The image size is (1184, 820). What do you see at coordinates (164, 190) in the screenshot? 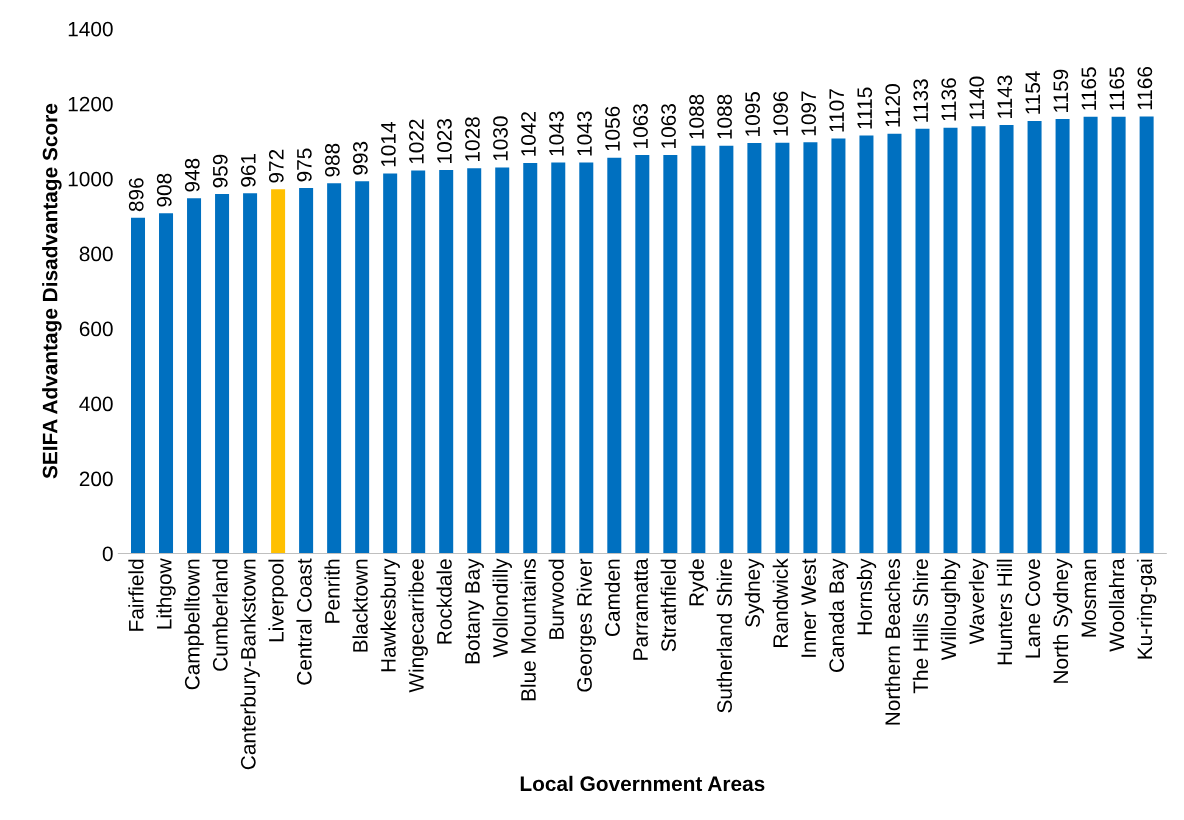
I see `data-label: 908` at bounding box center [164, 190].